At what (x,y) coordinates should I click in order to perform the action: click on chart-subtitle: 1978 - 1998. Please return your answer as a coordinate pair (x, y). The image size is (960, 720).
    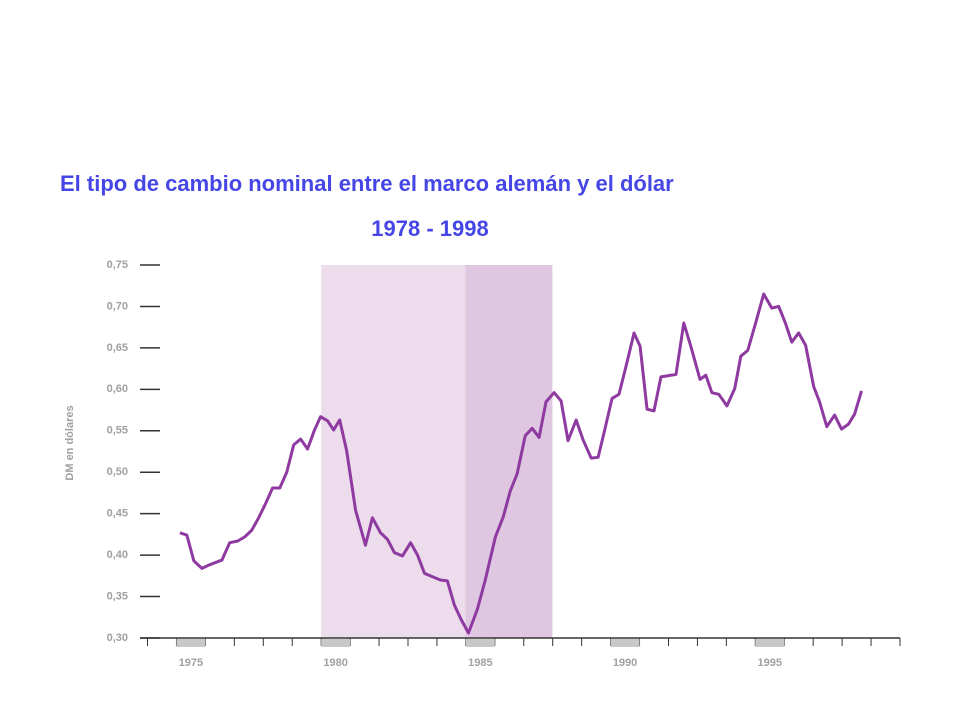
    Looking at the image, I should click on (429, 228).